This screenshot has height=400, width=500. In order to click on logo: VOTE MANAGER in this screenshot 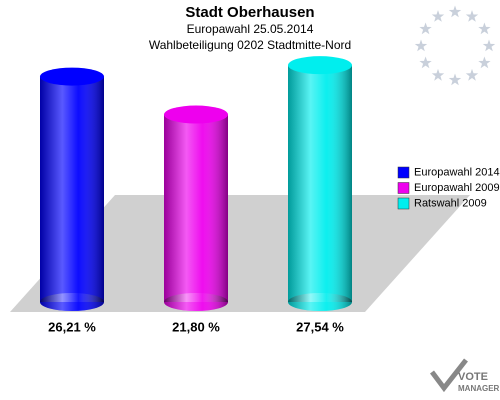, I will do `click(465, 375)`.